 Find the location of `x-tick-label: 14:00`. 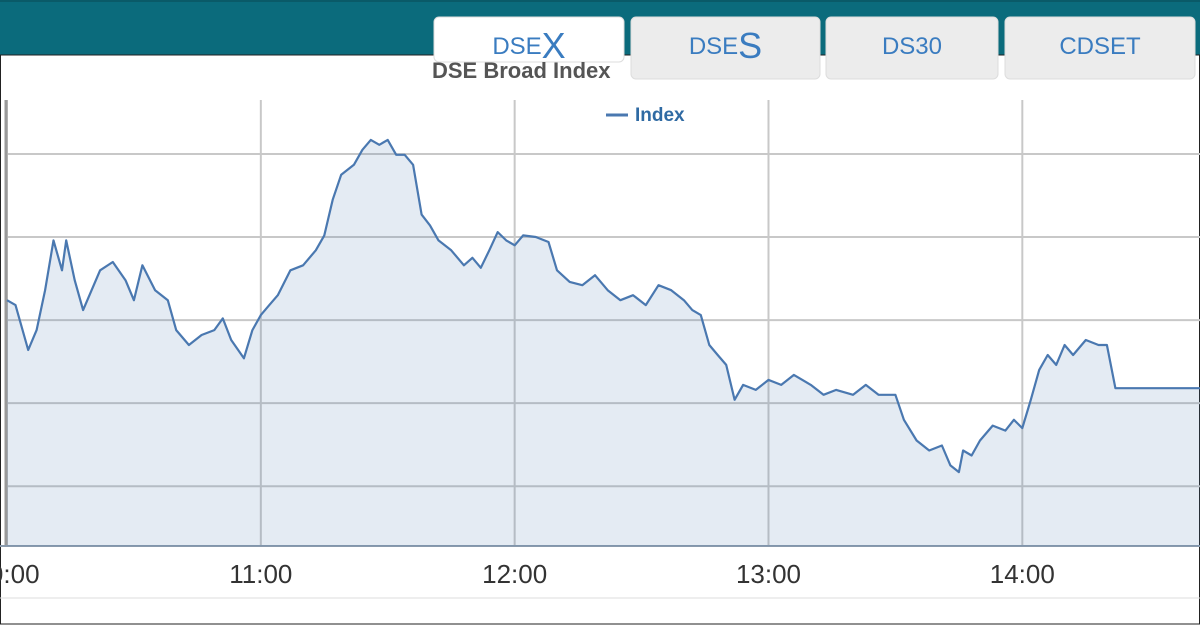

x-tick-label: 14:00 is located at coordinates (1022, 574).